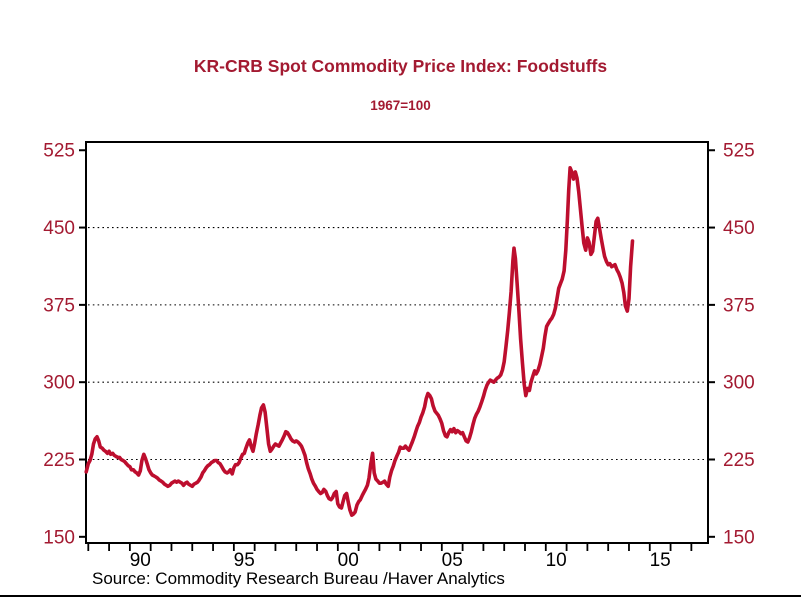 The width and height of the screenshot is (801, 601). What do you see at coordinates (739, 151) in the screenshot?
I see `y-tick-label-right: 525` at bounding box center [739, 151].